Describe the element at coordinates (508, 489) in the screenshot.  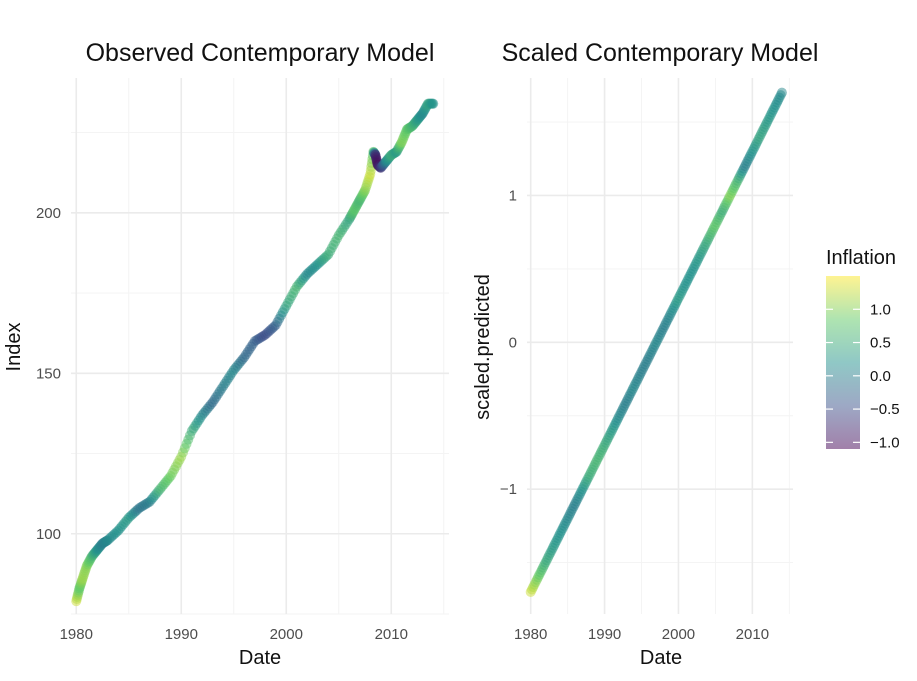
I see `y-tick-label: −1` at that location.